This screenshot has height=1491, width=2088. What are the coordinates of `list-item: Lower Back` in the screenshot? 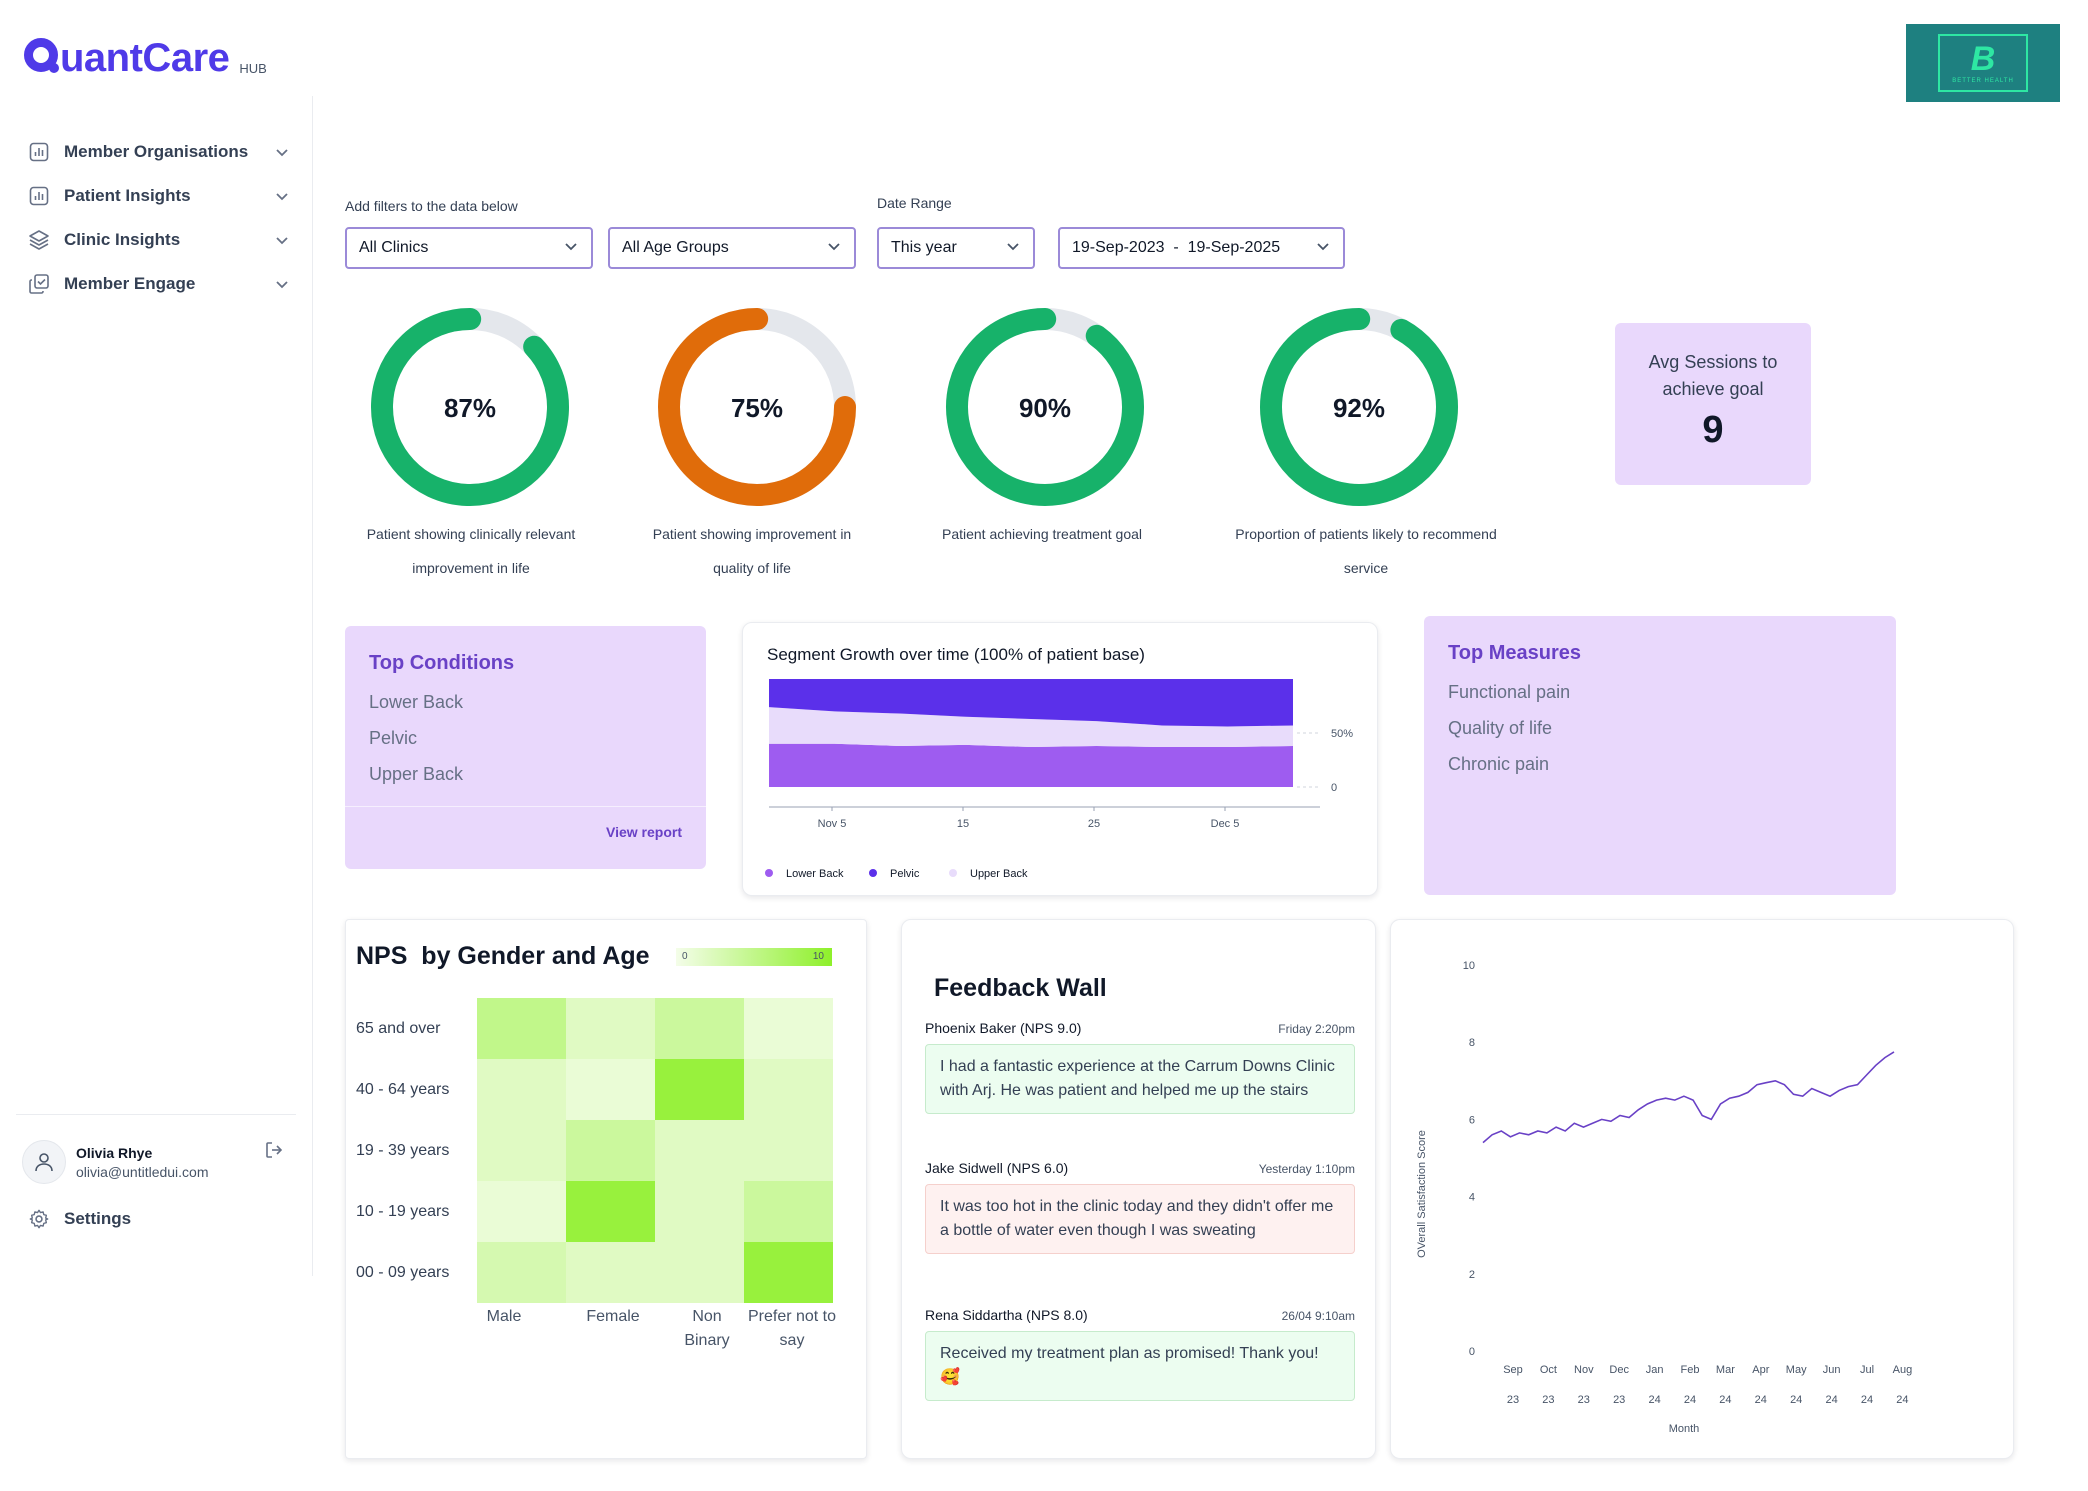 It's located at (416, 702).